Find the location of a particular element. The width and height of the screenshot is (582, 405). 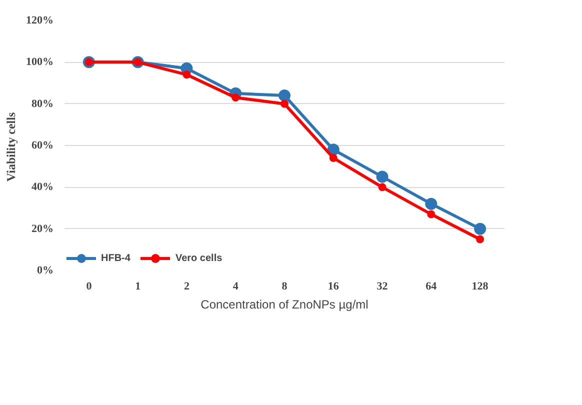

x-tick-label: 0 is located at coordinates (89, 286).